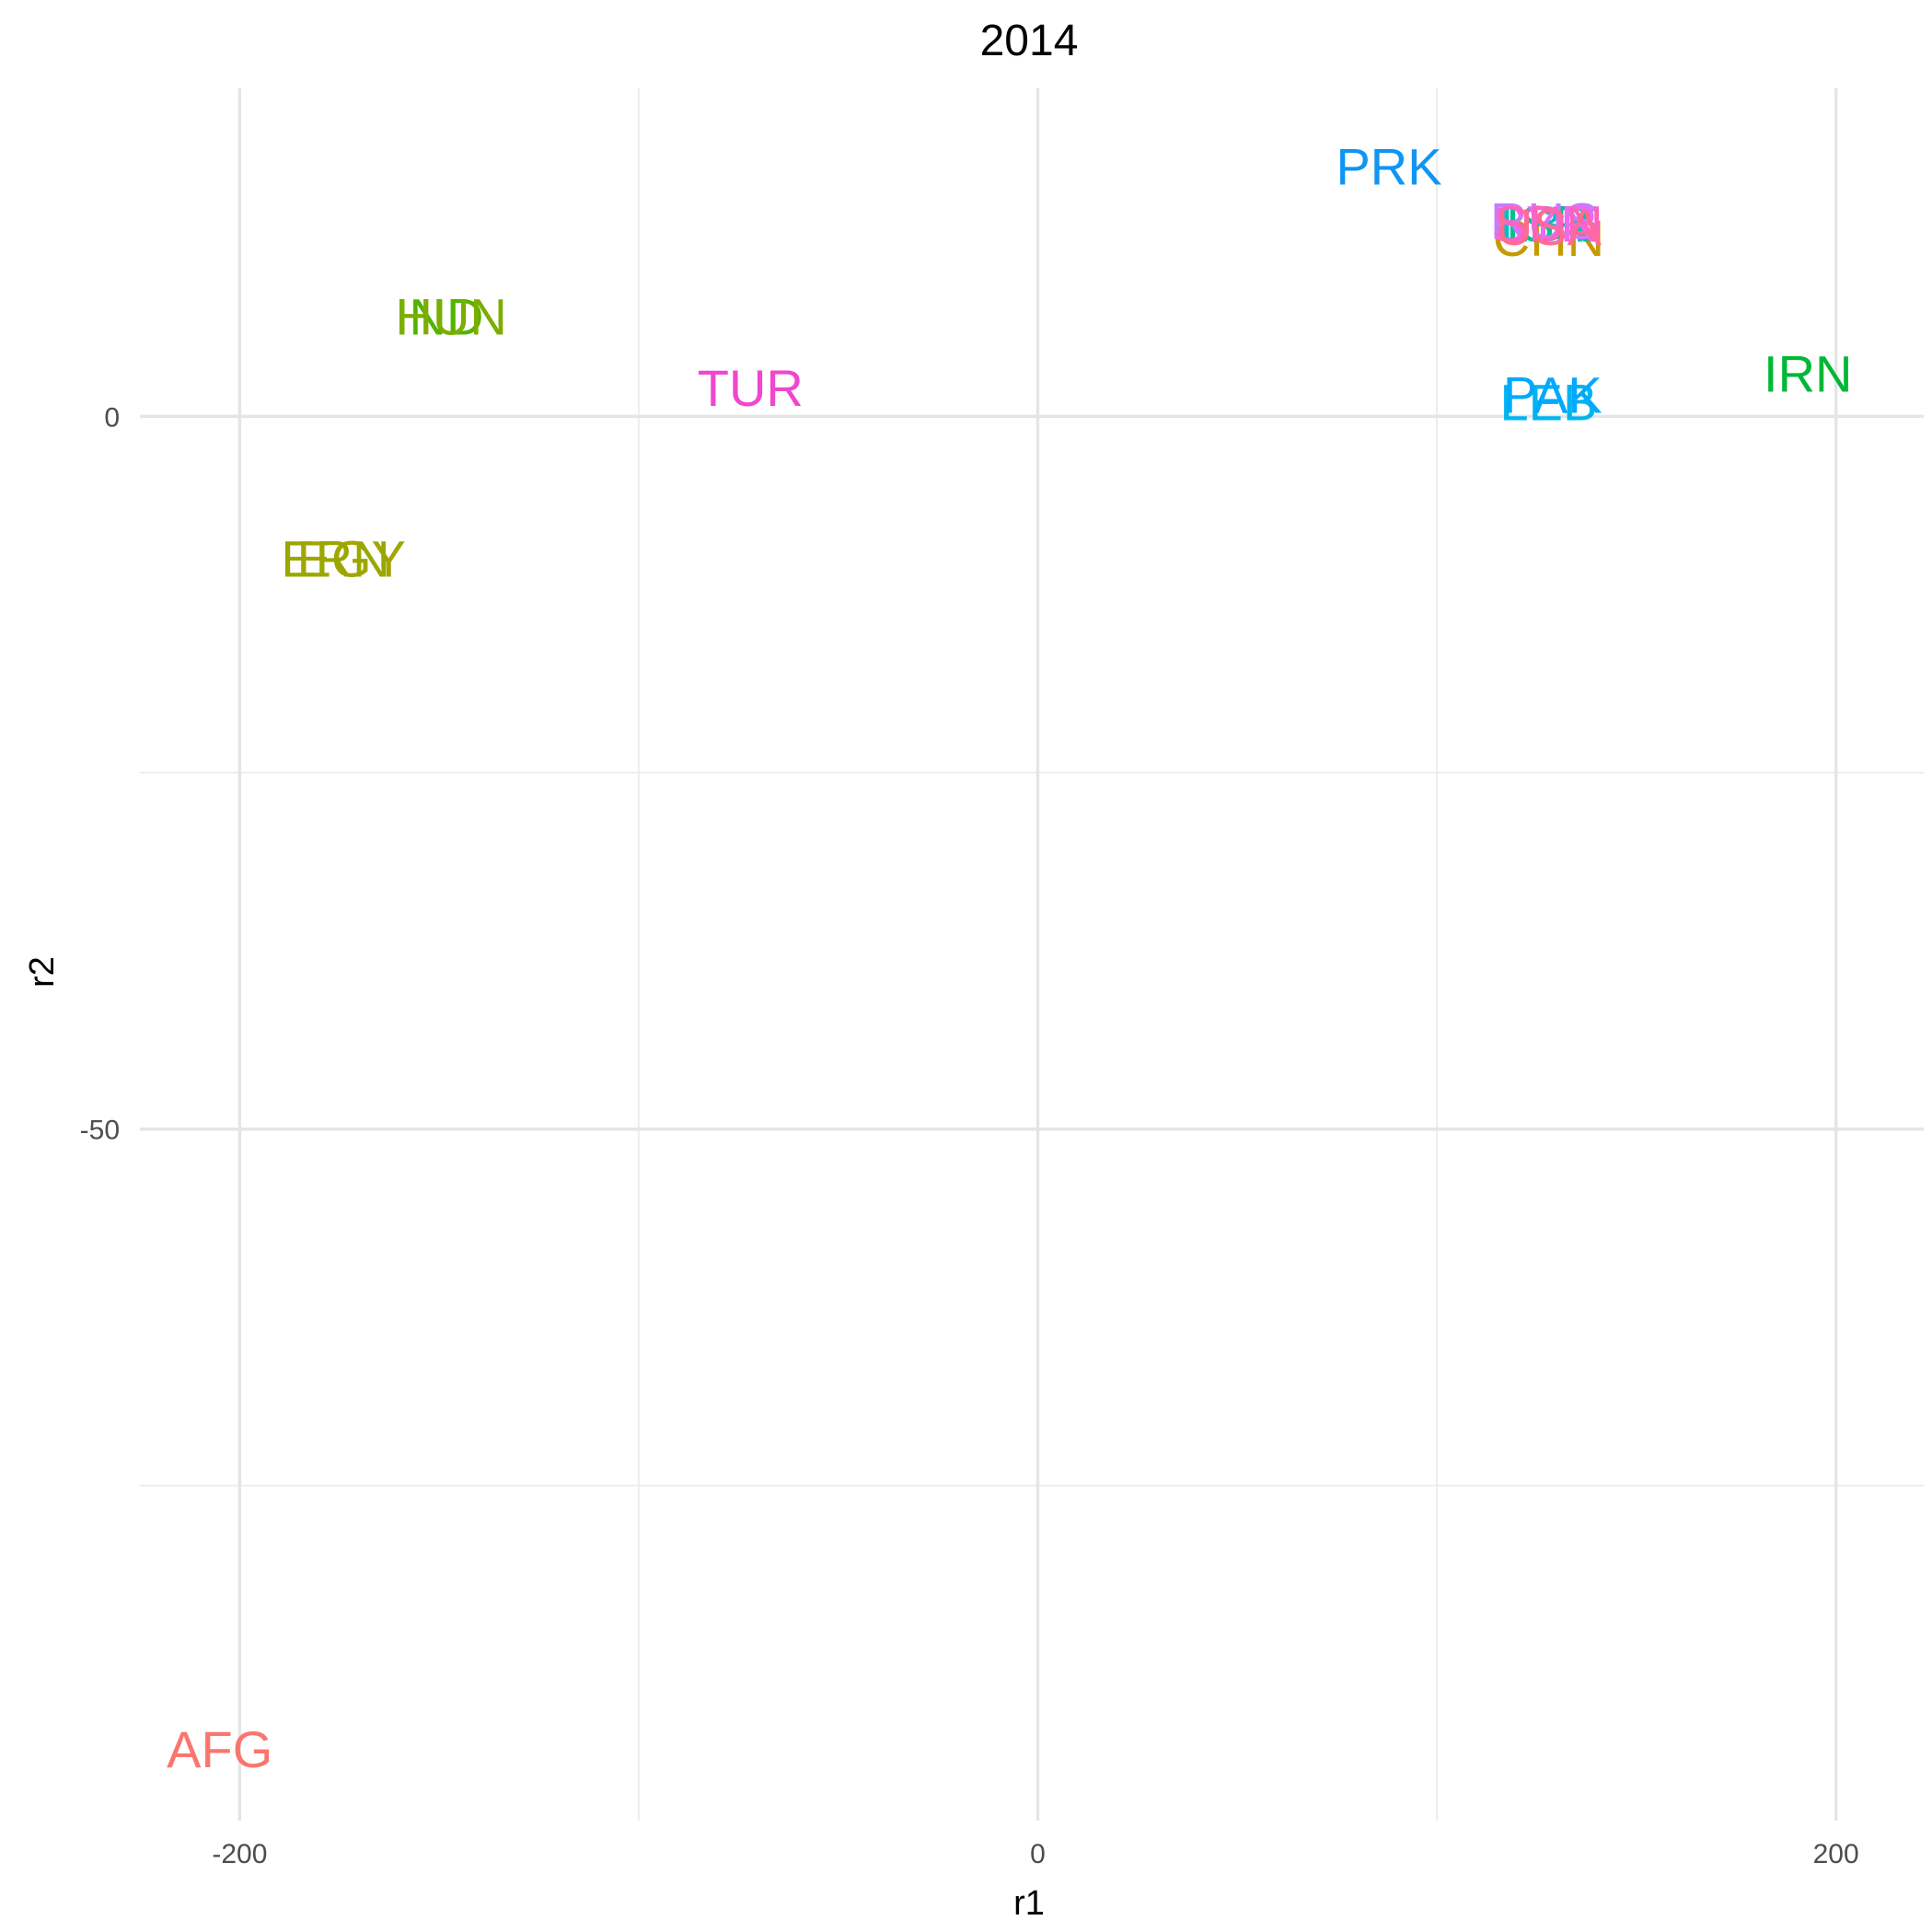  I want to click on point-label-syr: SYR, so click(1545, 224).